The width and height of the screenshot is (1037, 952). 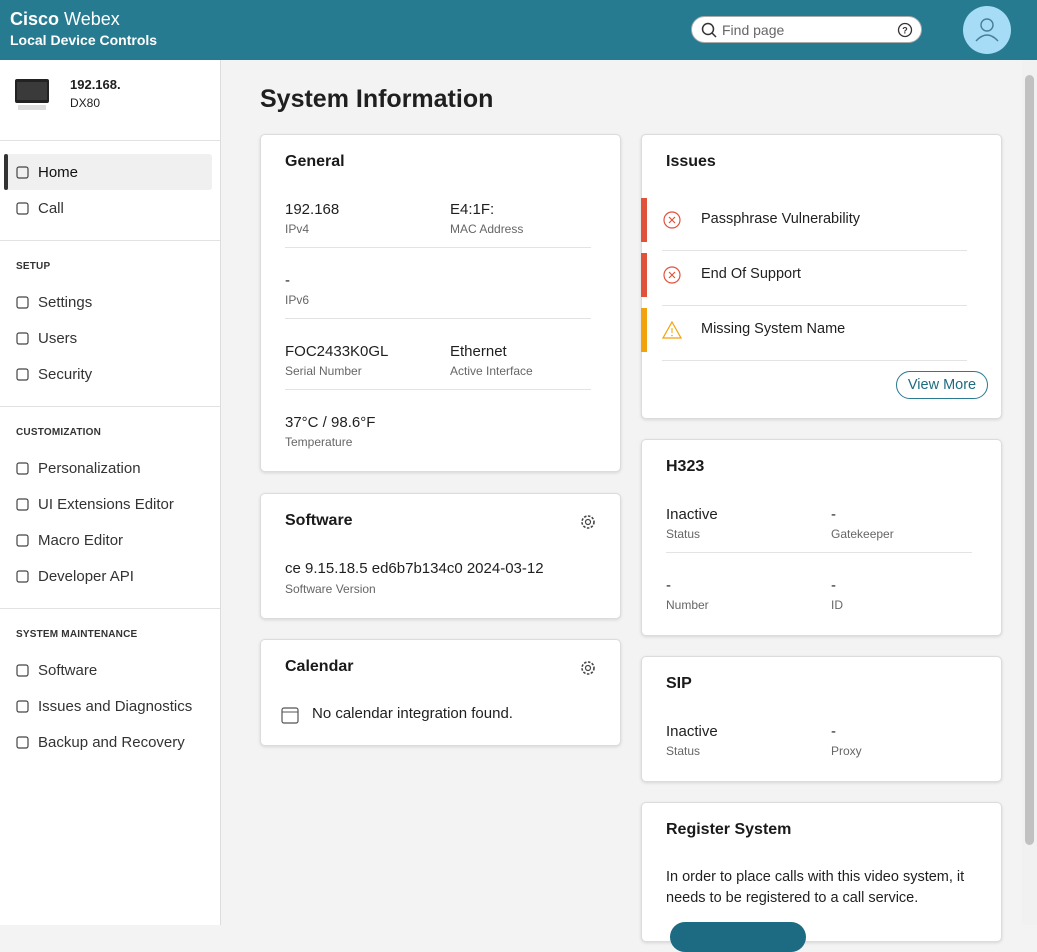 I want to click on scrollbar, so click(x=1029, y=492).